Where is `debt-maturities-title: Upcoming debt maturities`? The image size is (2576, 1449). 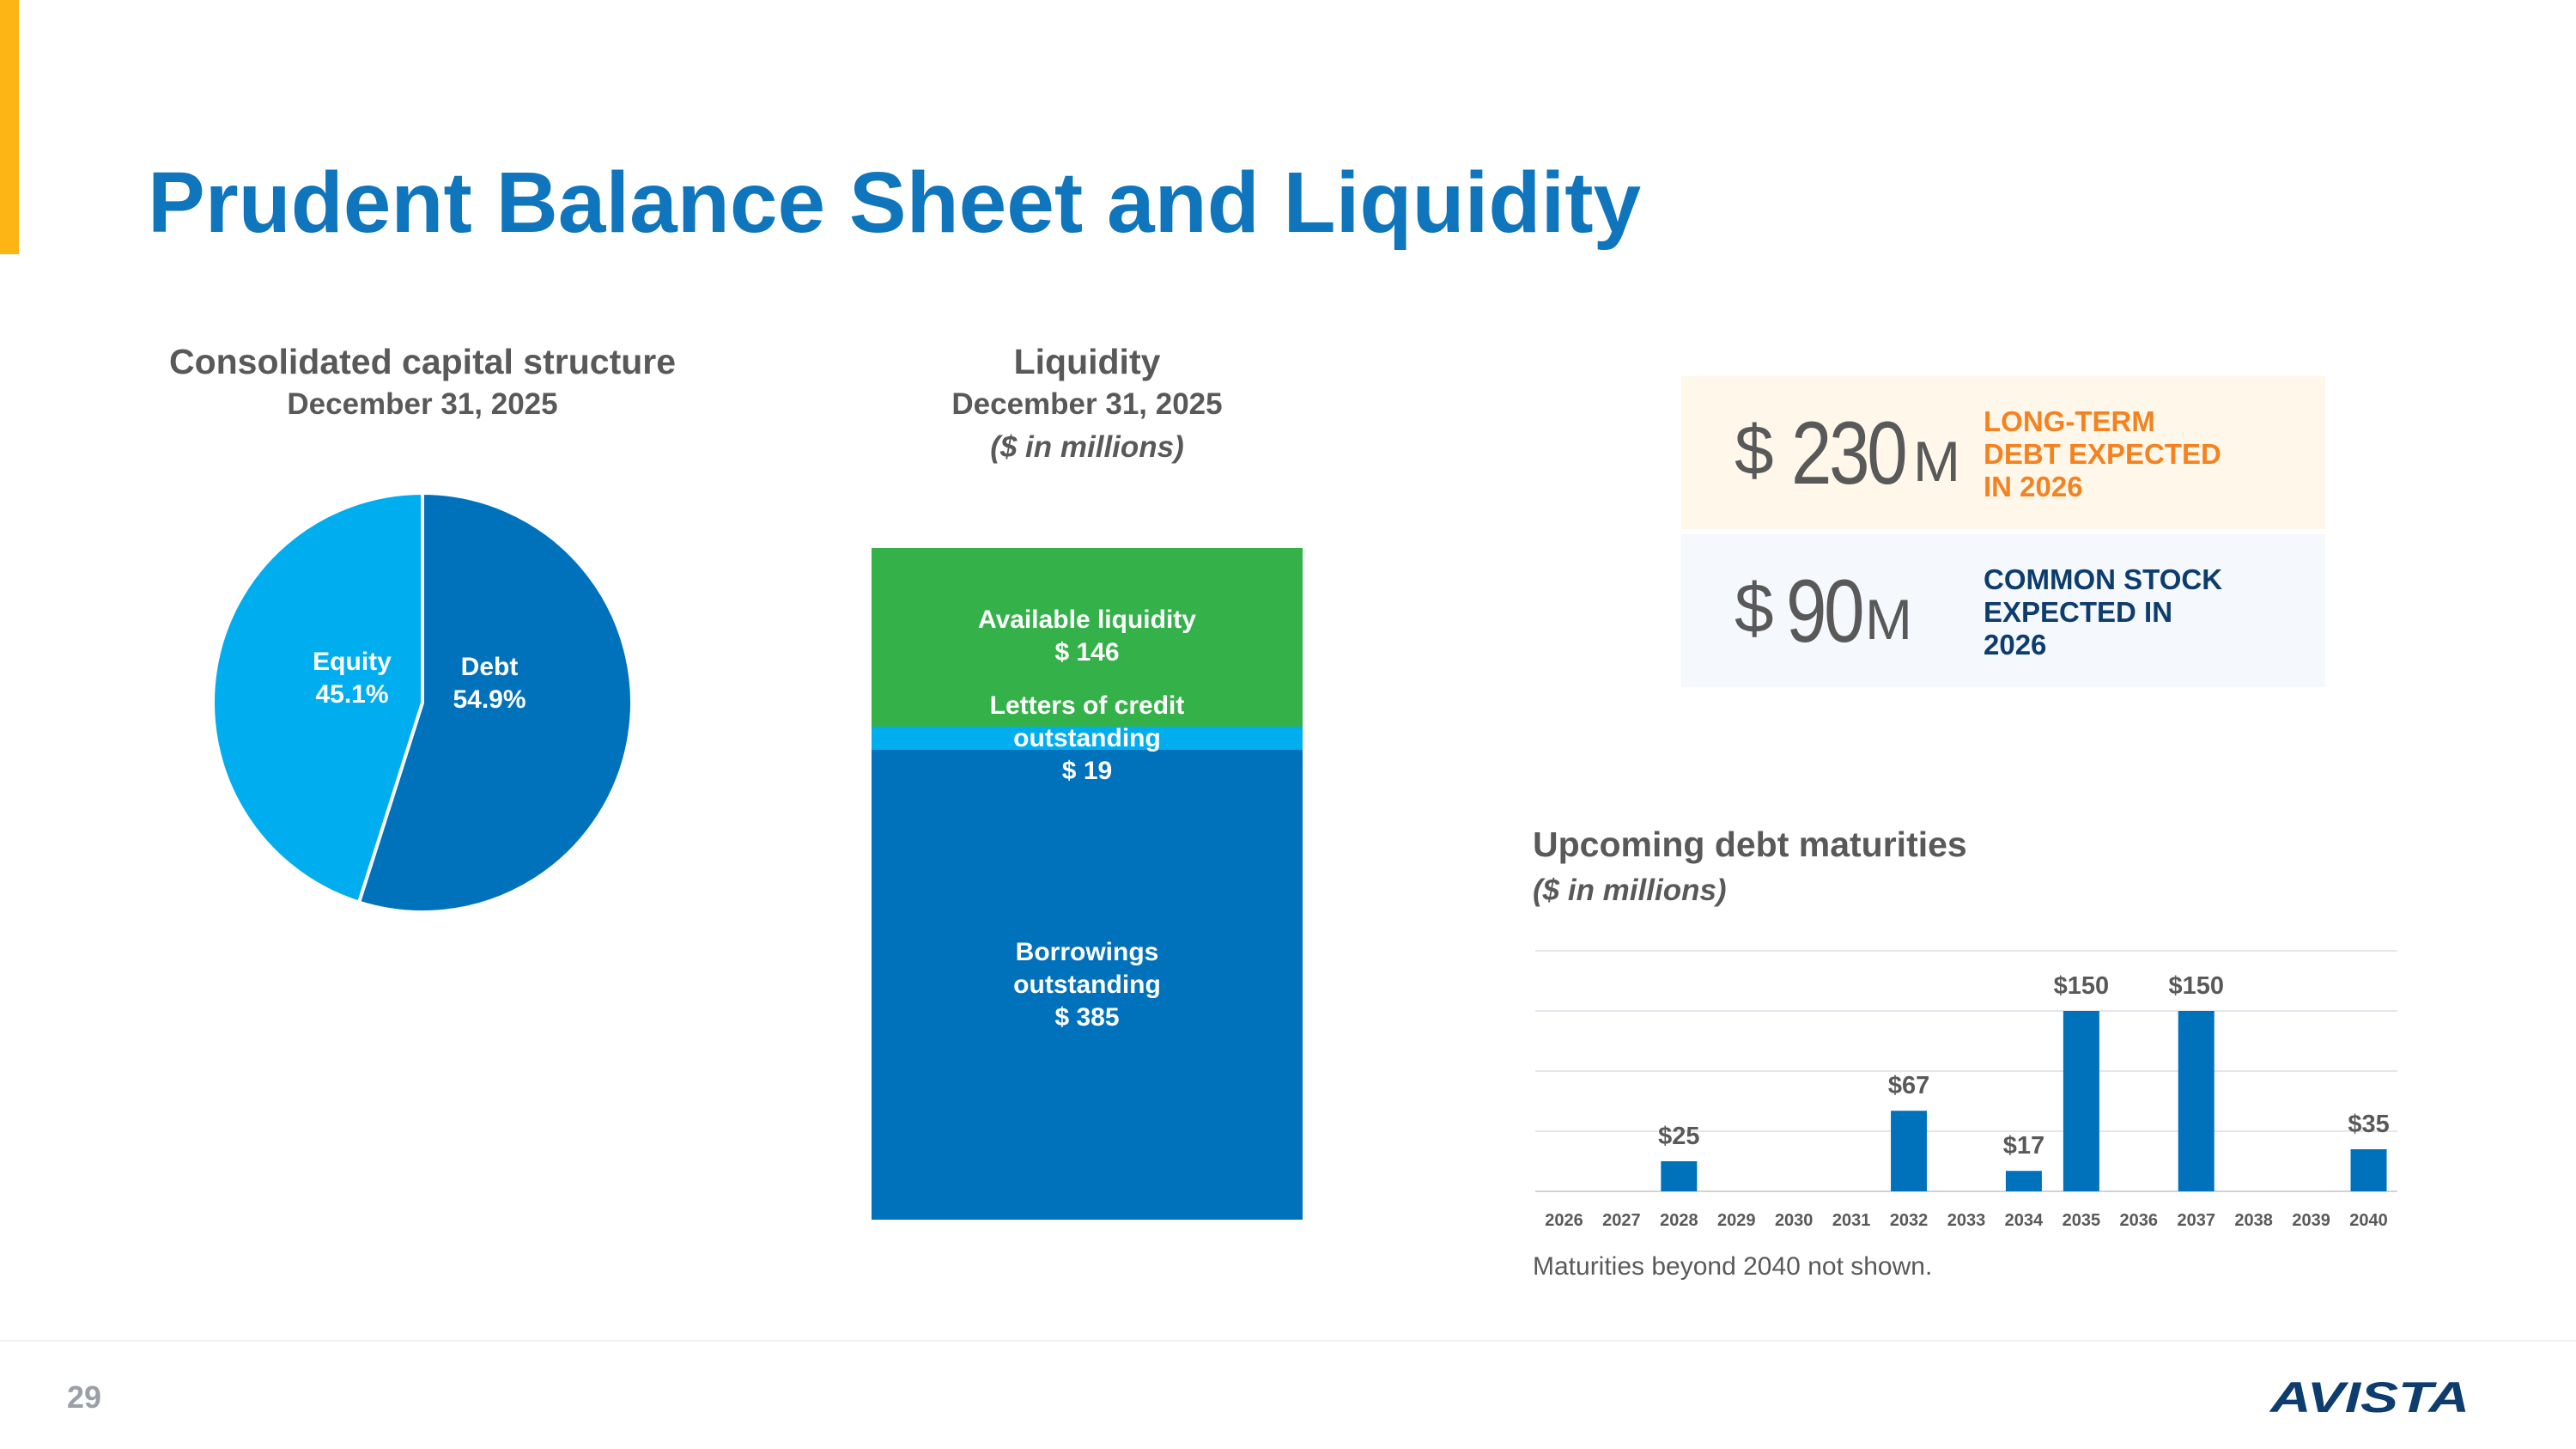
debt-maturities-title: Upcoming debt maturities is located at coordinates (1750, 844).